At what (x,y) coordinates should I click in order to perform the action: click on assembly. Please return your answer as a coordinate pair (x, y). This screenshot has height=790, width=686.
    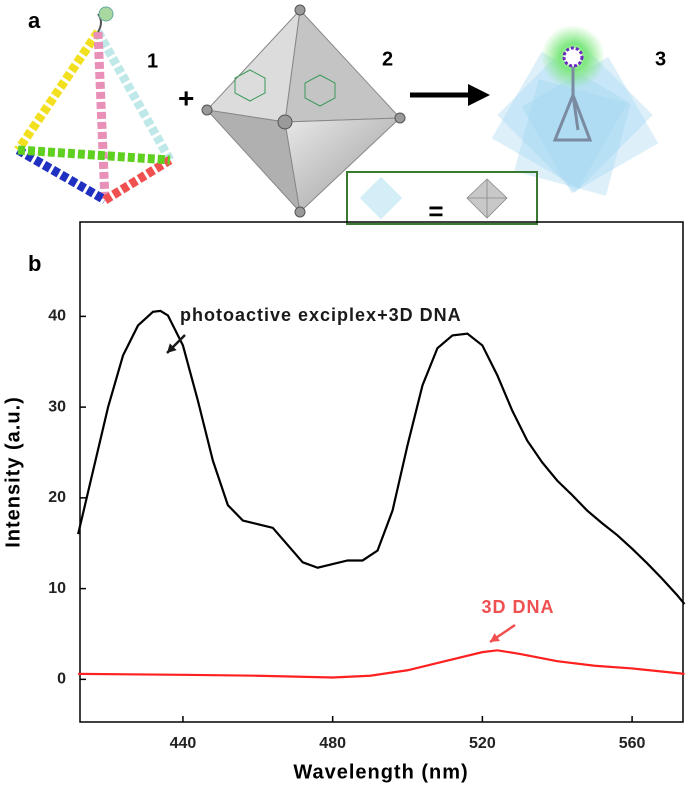
    Looking at the image, I should click on (575, 110).